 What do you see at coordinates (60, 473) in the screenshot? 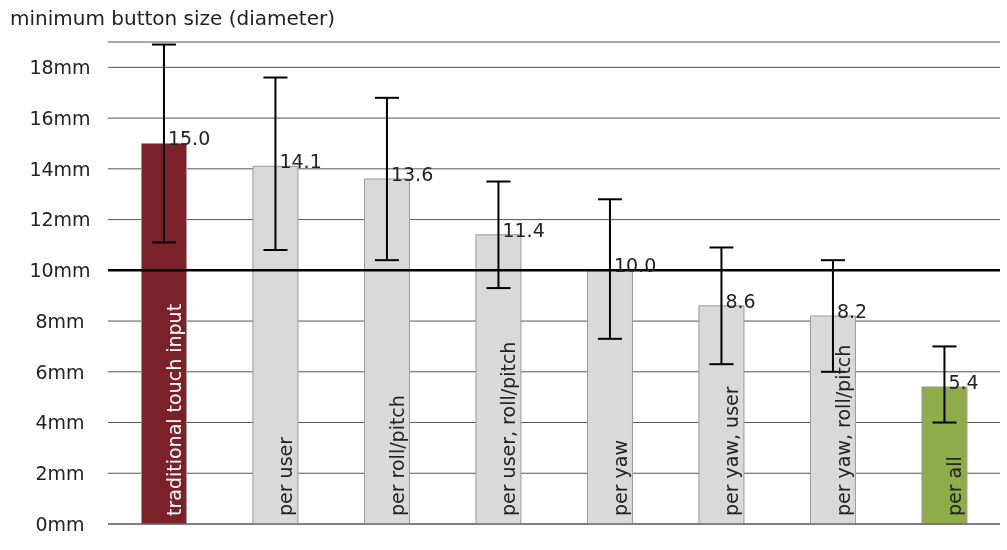
I see `y-tick-label: 2mm` at bounding box center [60, 473].